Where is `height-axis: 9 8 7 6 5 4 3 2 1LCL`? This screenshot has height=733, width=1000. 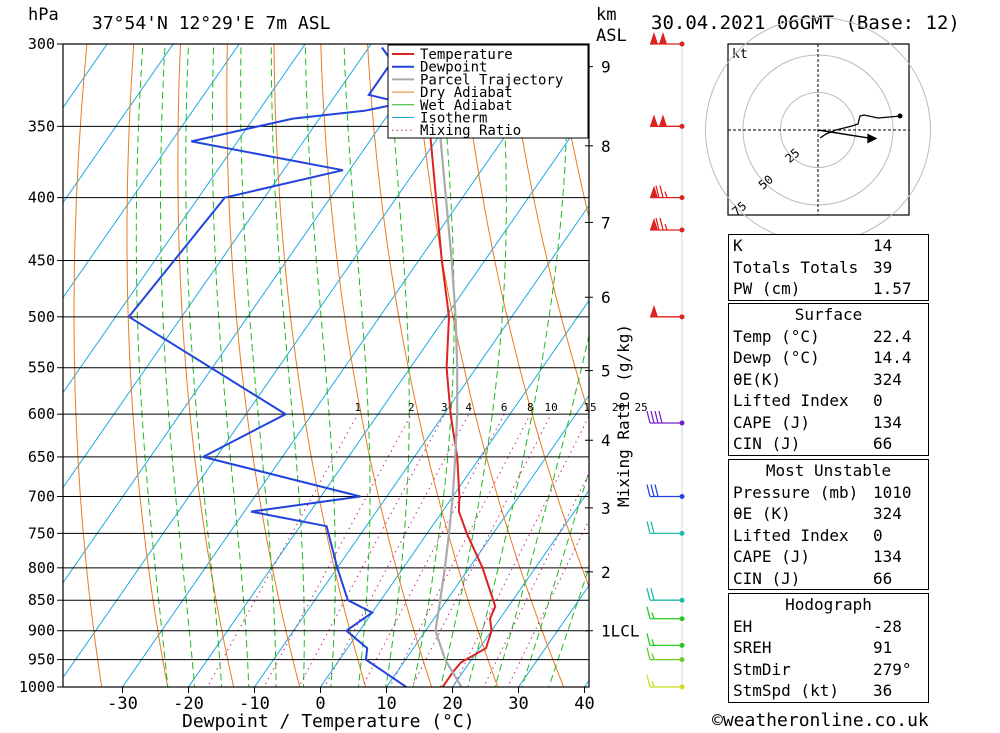 height-axis: 9 8 7 6 5 4 3 2 1LCL is located at coordinates (612, 349).